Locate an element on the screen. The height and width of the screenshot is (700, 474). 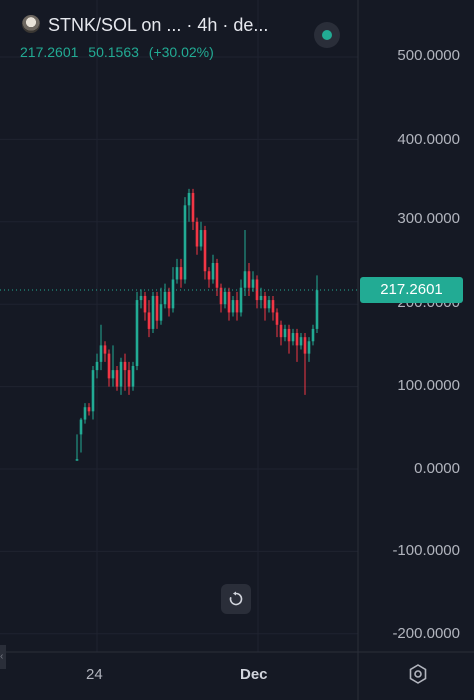
gear-icon is located at coordinates (418, 674).